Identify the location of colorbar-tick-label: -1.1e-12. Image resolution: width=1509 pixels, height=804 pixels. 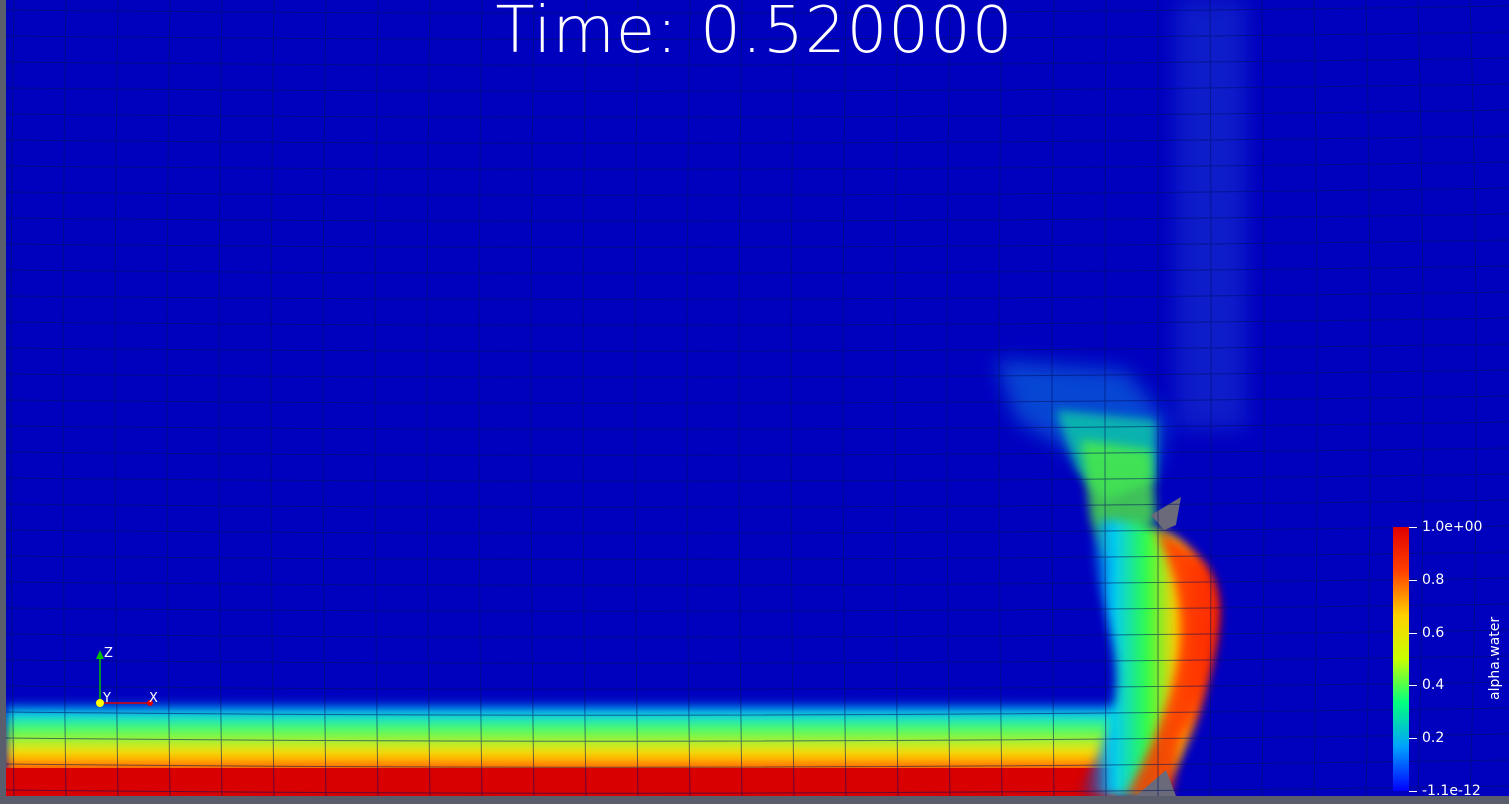
(1451, 791).